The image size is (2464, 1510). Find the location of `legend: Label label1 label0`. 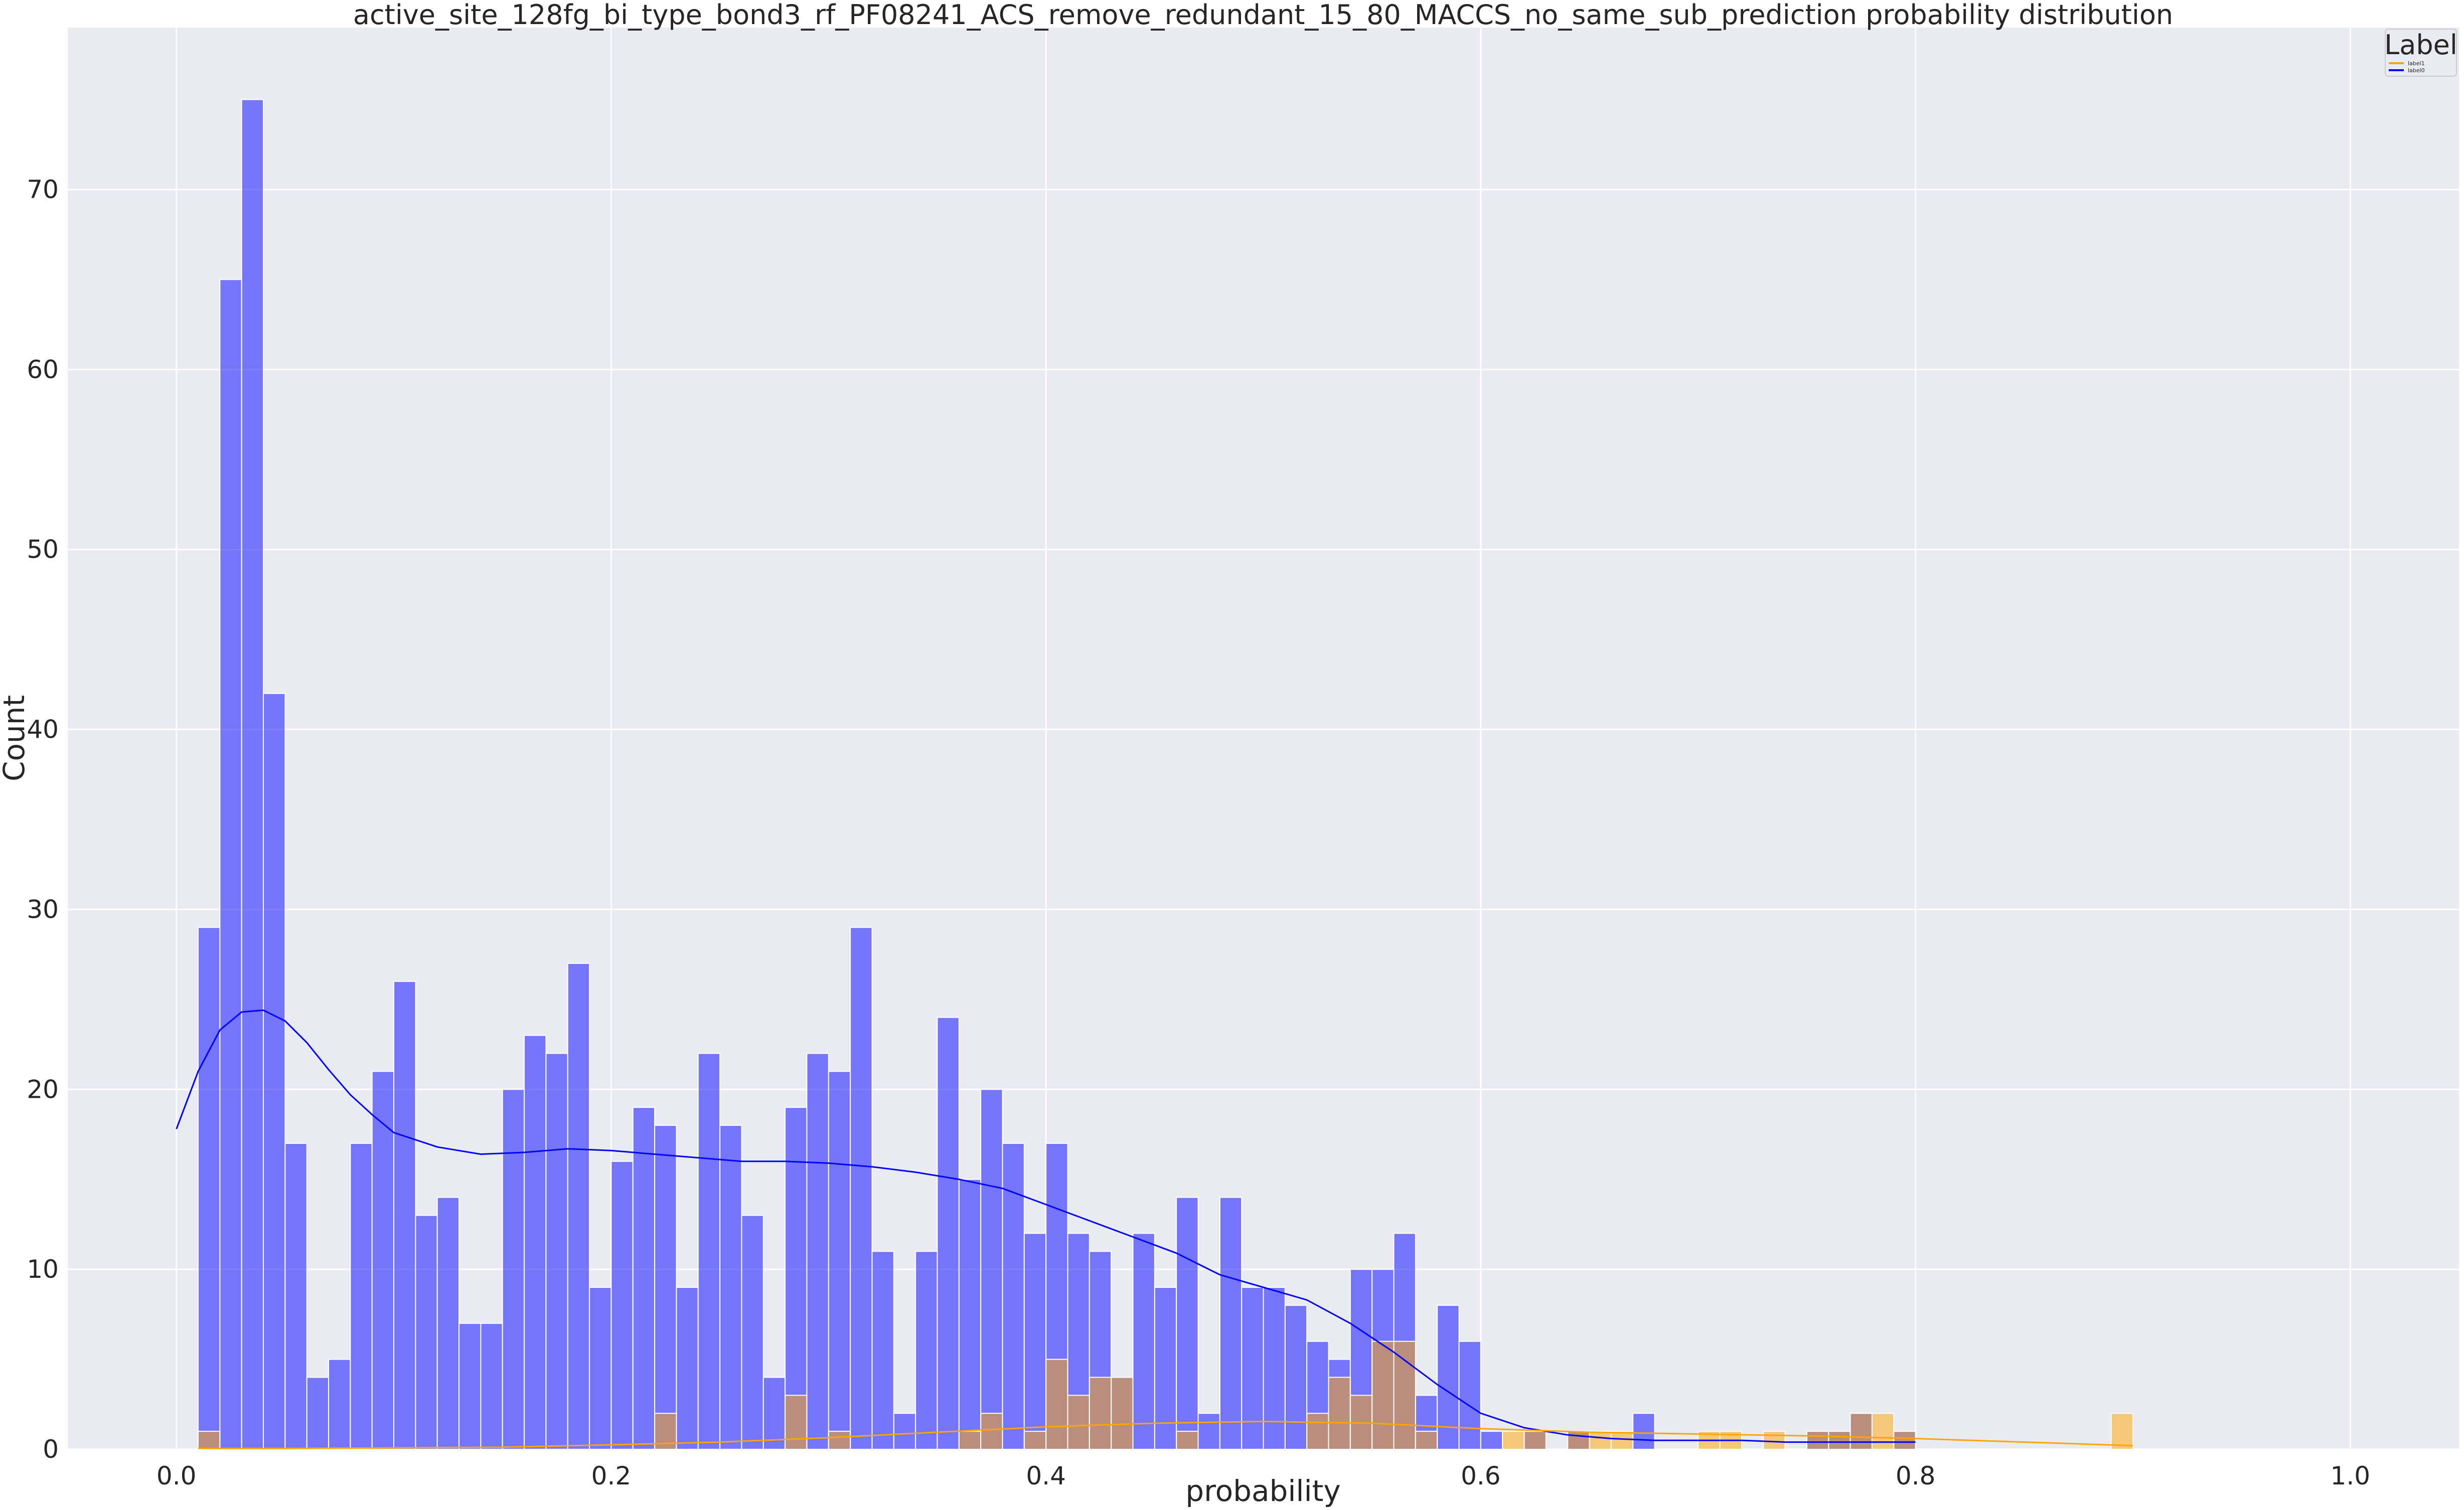

legend: Label label1 label0 is located at coordinates (2420, 53).